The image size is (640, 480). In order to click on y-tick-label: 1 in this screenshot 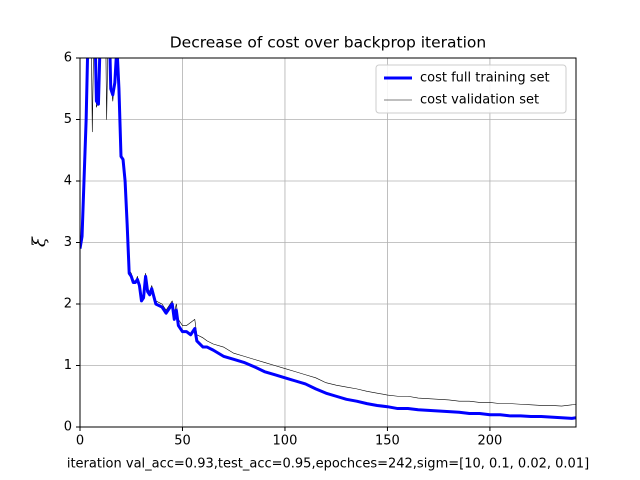, I will do `click(68, 365)`.